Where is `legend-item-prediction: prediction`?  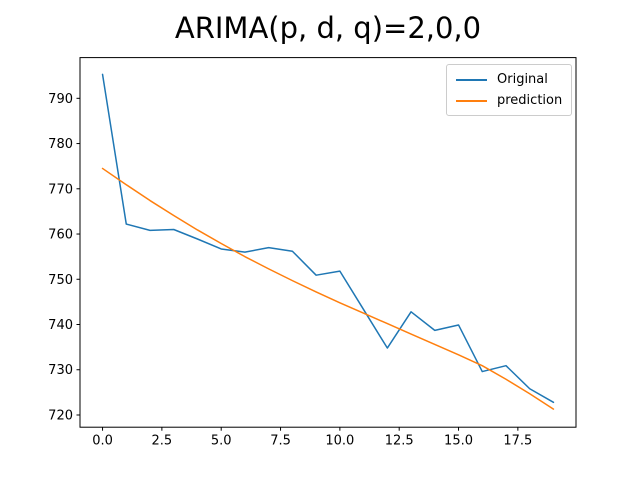 legend-item-prediction: prediction is located at coordinates (509, 100).